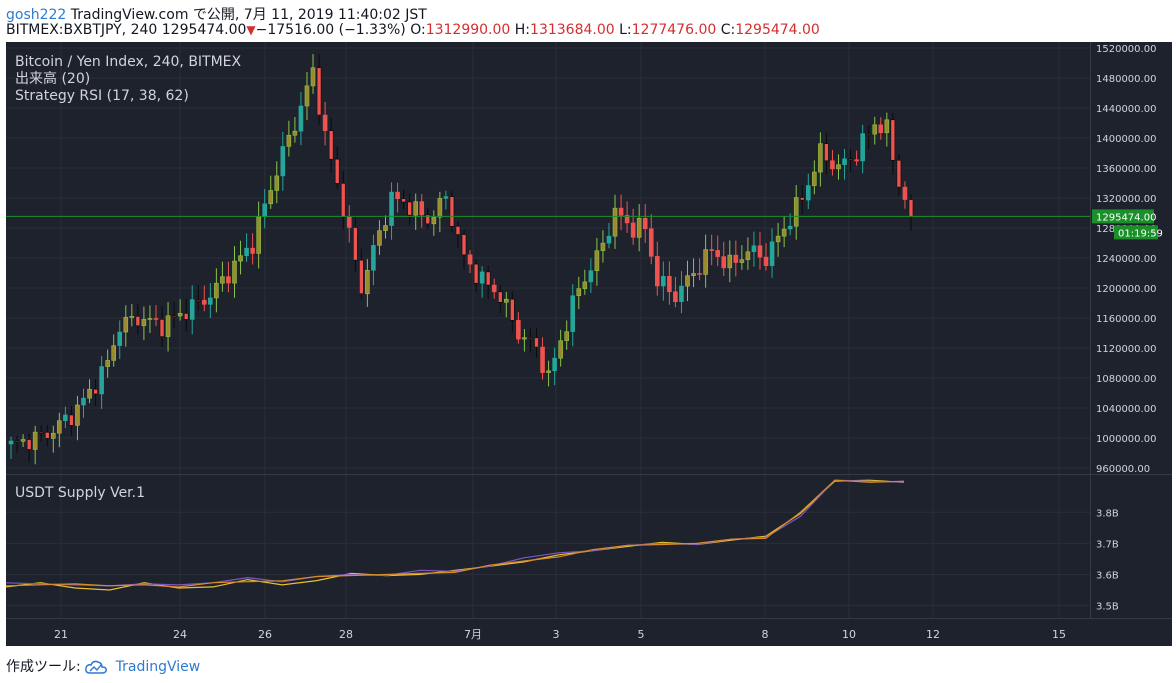 The height and width of the screenshot is (683, 1176). I want to click on symbol-label: BITMEX:BXBTJPY, 240, so click(82, 30).